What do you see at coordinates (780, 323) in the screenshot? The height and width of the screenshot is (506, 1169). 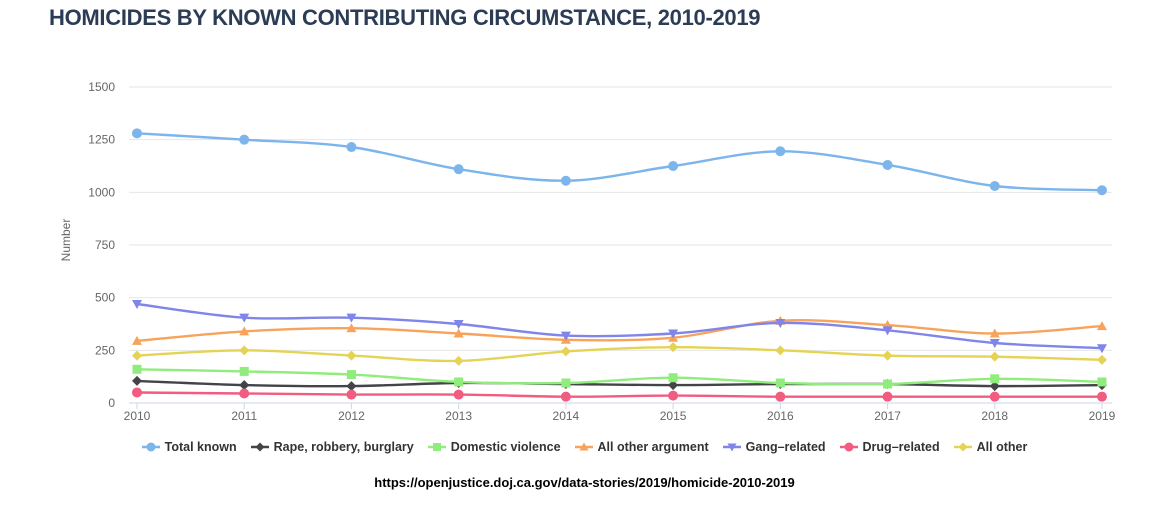 I see `data-point-gang-related-2016` at bounding box center [780, 323].